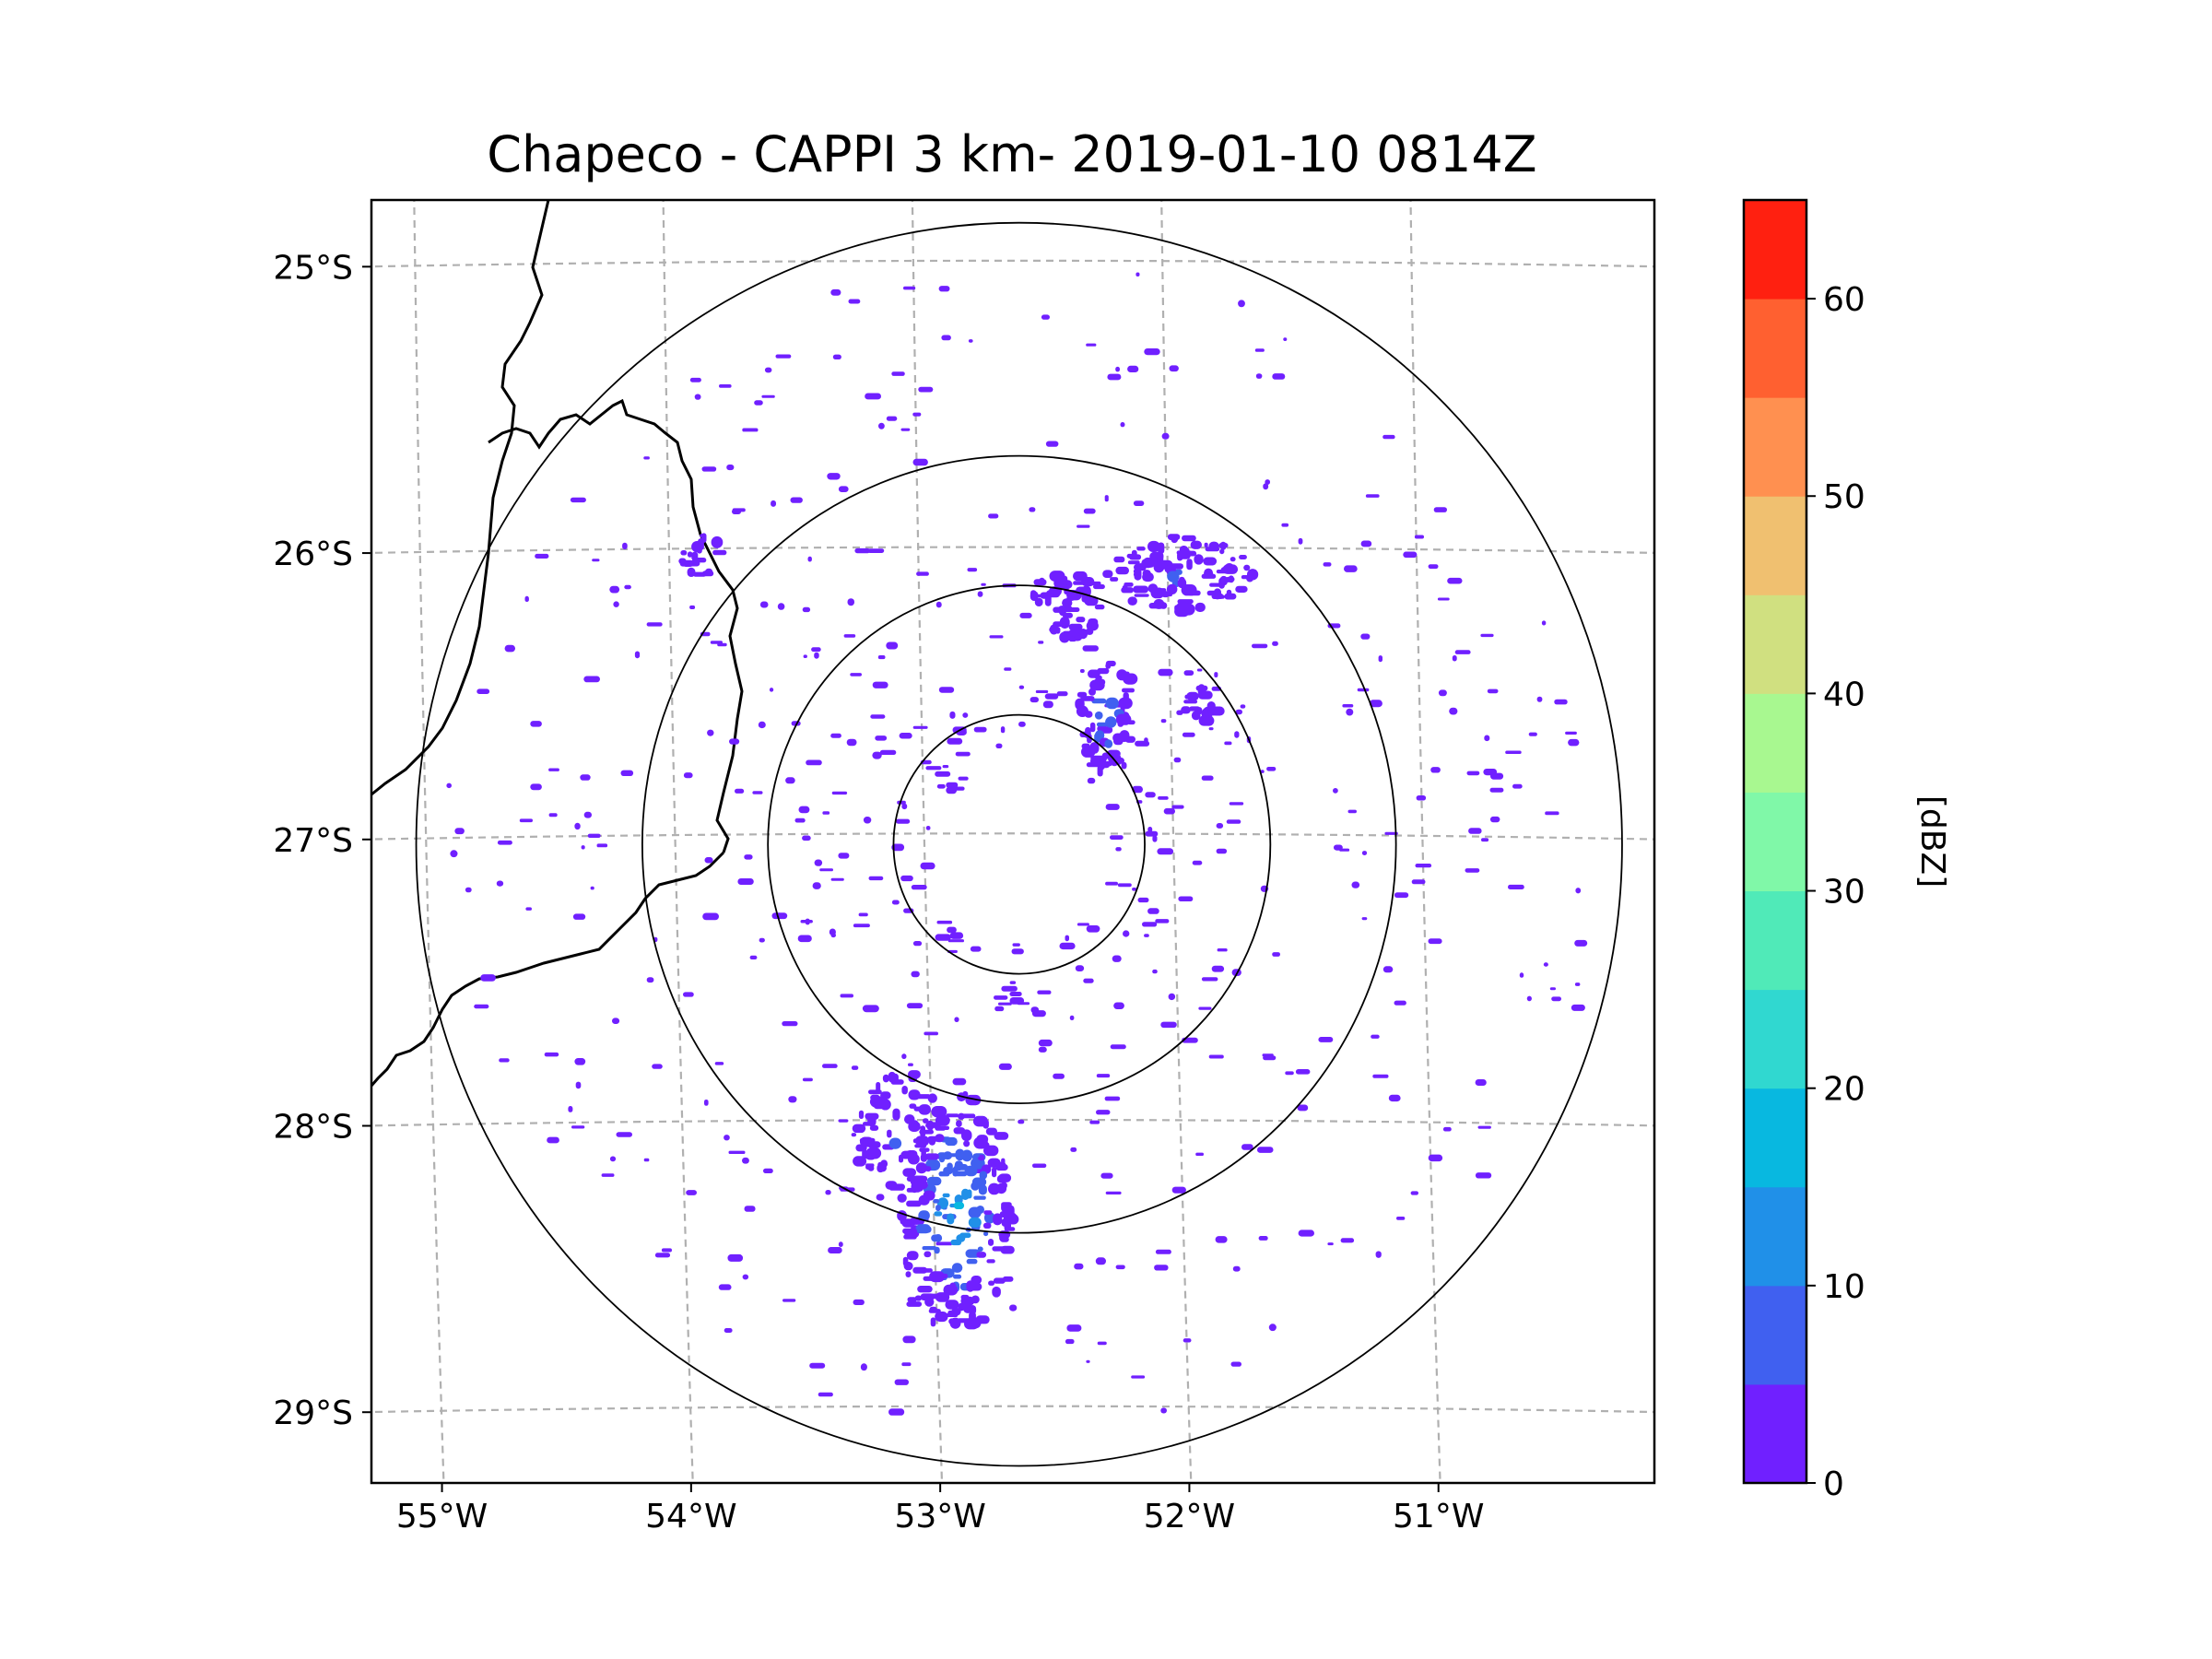 Image resolution: width=2212 pixels, height=1659 pixels. I want to click on y-tick-label: 29°S, so click(313, 1413).